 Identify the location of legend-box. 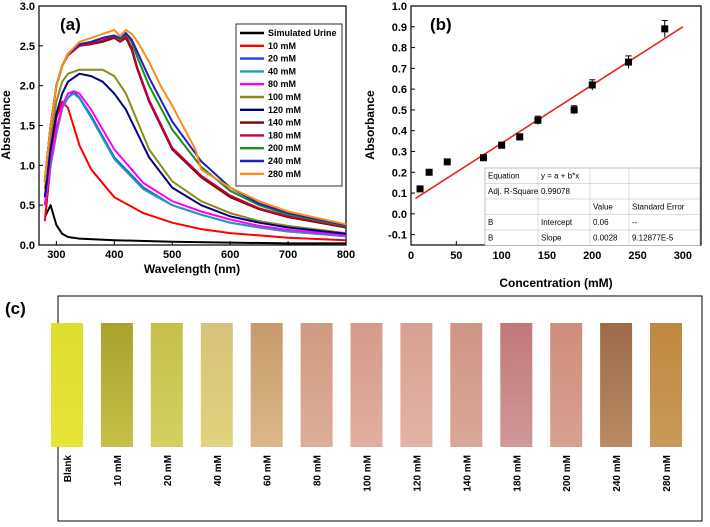
(289, 105).